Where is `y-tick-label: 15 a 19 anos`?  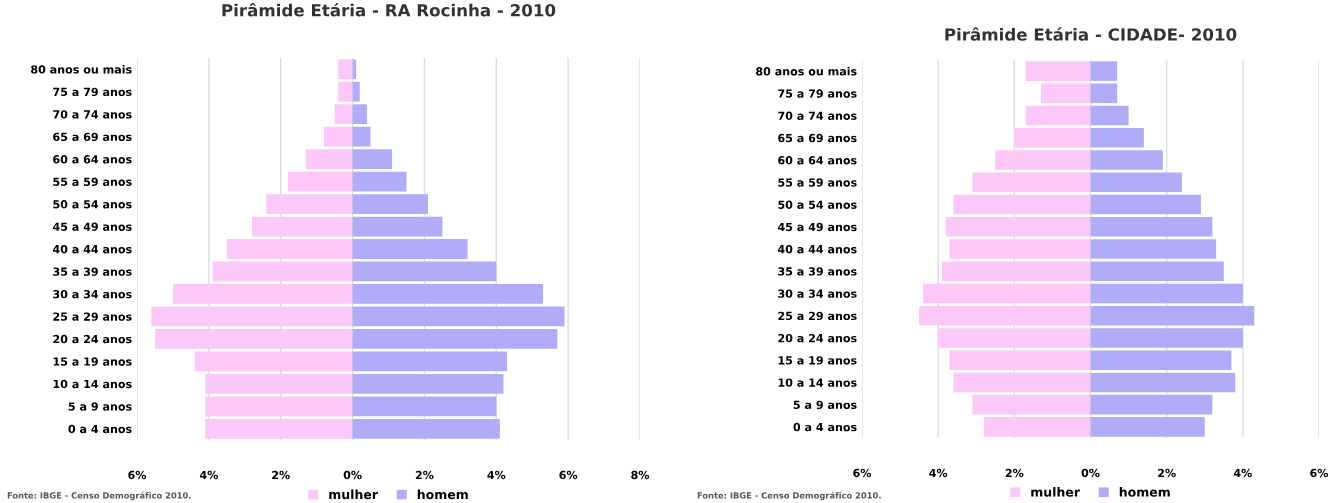 y-tick-label: 15 a 19 anos is located at coordinates (817, 360).